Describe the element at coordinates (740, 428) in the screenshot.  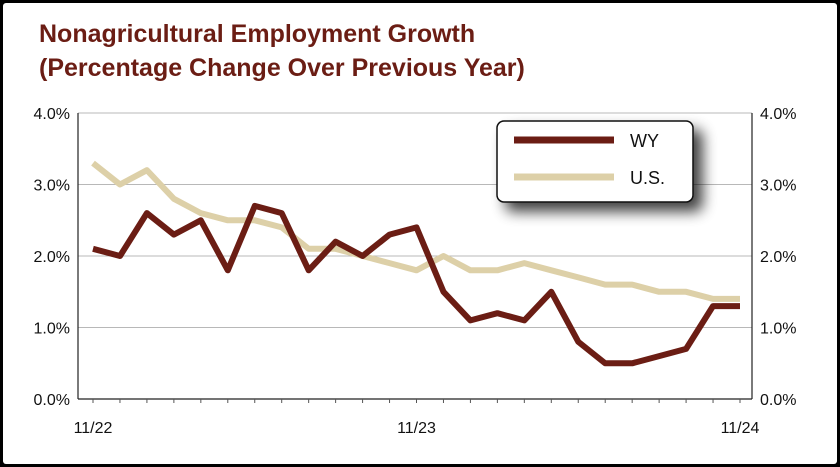
I see `x-tick-label: 11/24` at that location.